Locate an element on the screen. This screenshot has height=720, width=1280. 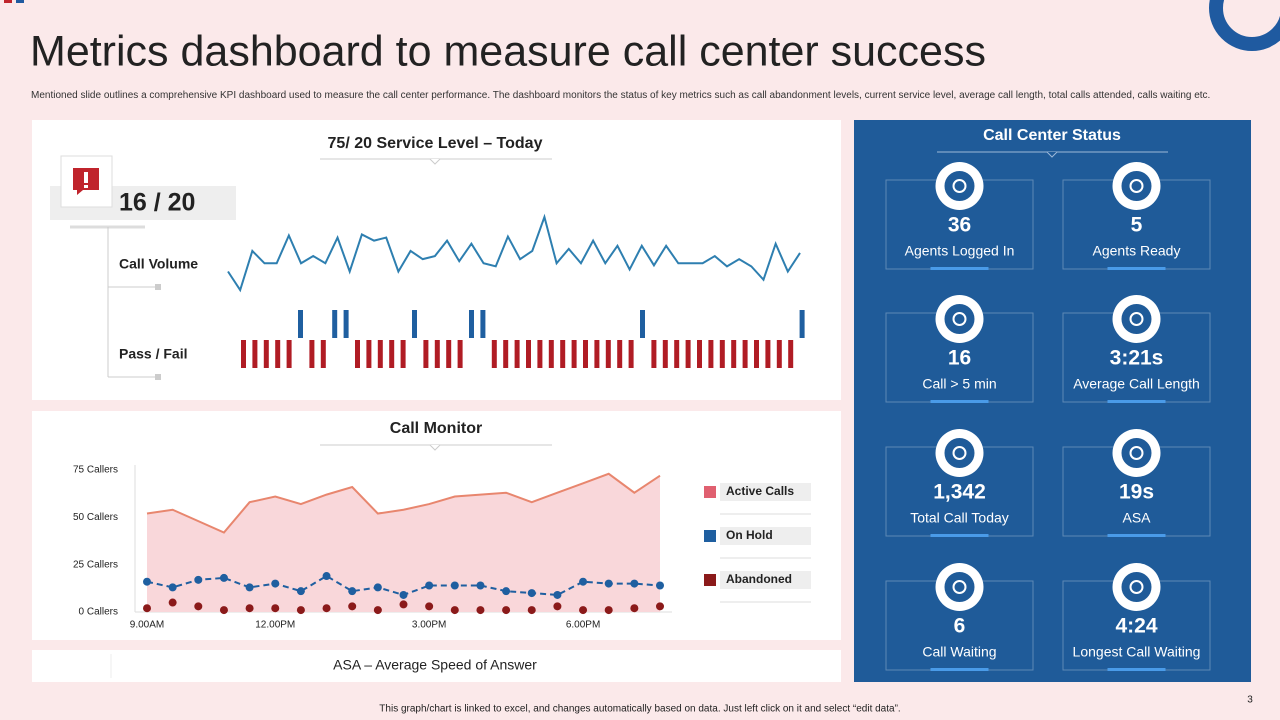
sparkline is located at coordinates (514, 253).